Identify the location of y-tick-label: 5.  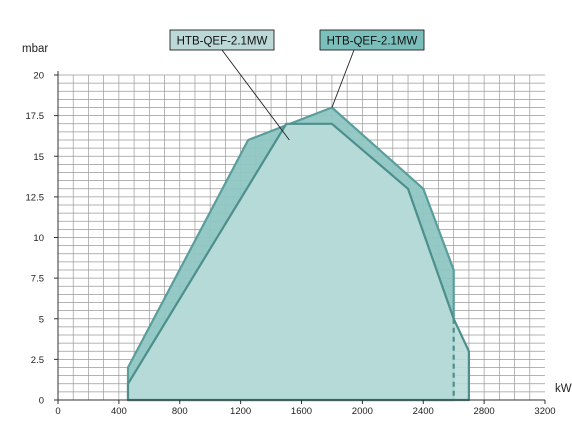
(41, 319).